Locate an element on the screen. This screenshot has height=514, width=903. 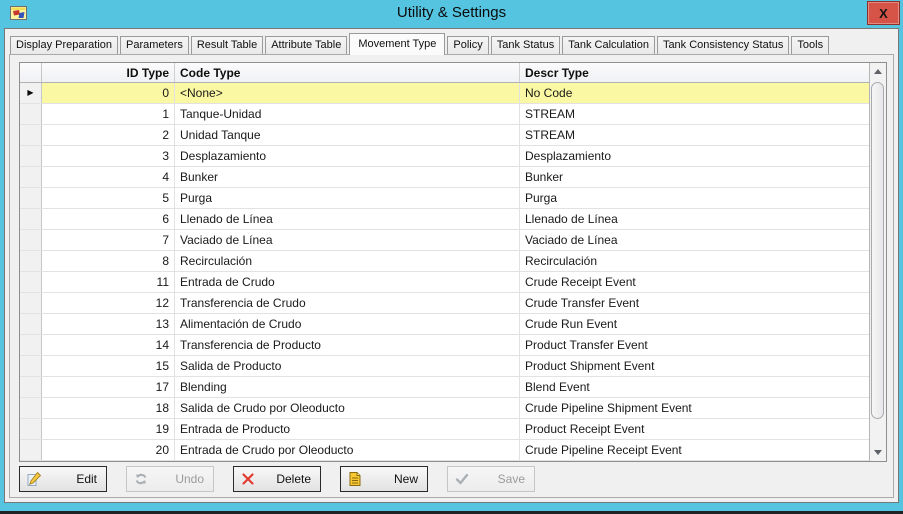
tab-display-preparation: Display Preparation is located at coordinates (64, 45).